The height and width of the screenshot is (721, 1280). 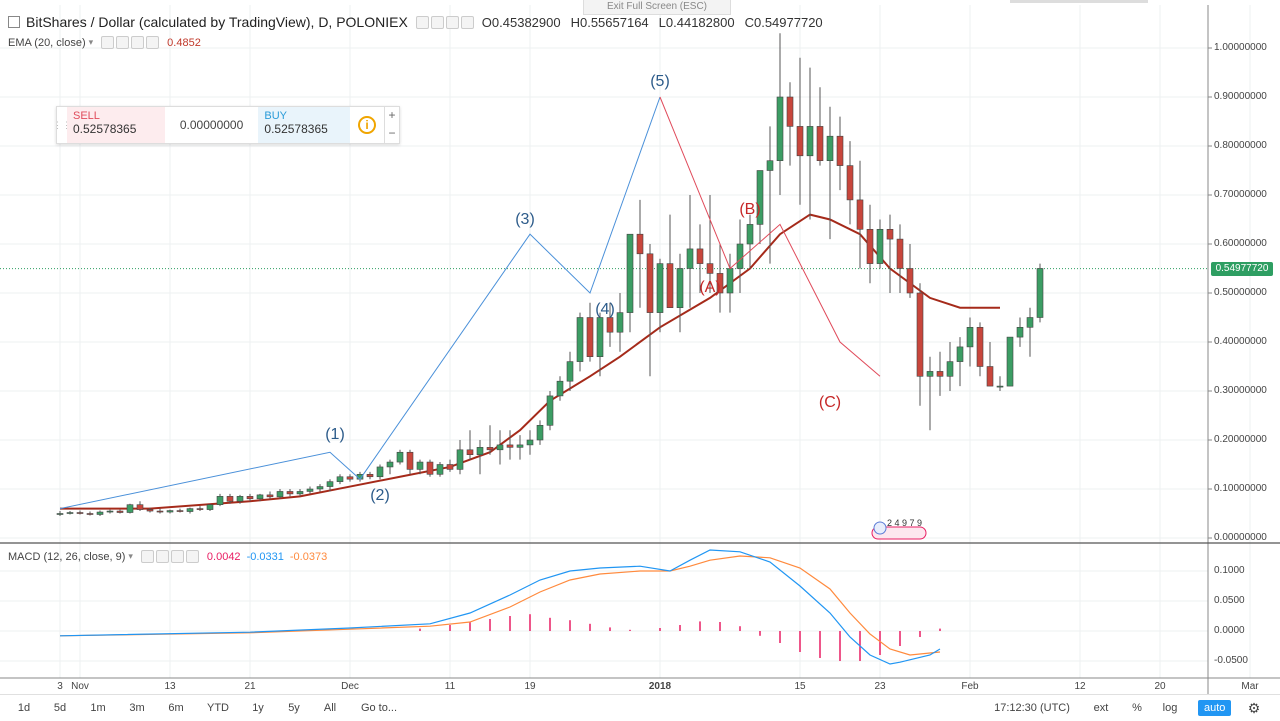 I want to click on range-5y: 5y, so click(x=294, y=708).